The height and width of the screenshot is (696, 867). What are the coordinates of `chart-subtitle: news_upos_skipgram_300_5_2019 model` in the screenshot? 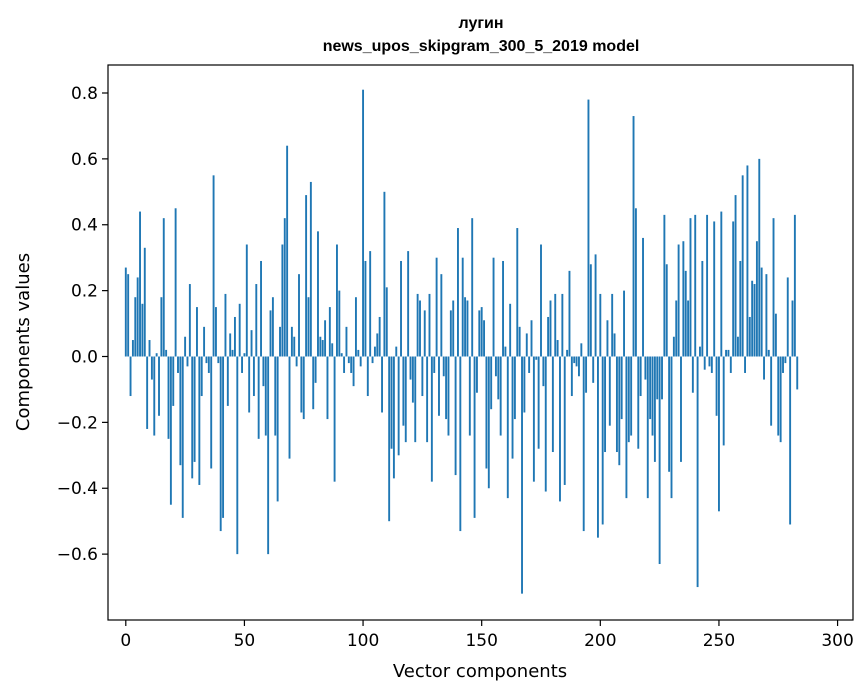 It's located at (481, 46).